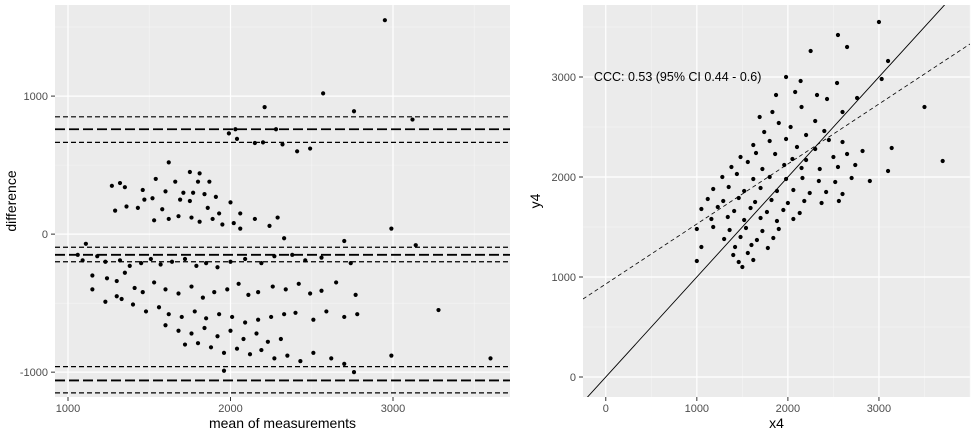  What do you see at coordinates (282, 423) in the screenshot?
I see `x-axis-label: mean of measurements` at bounding box center [282, 423].